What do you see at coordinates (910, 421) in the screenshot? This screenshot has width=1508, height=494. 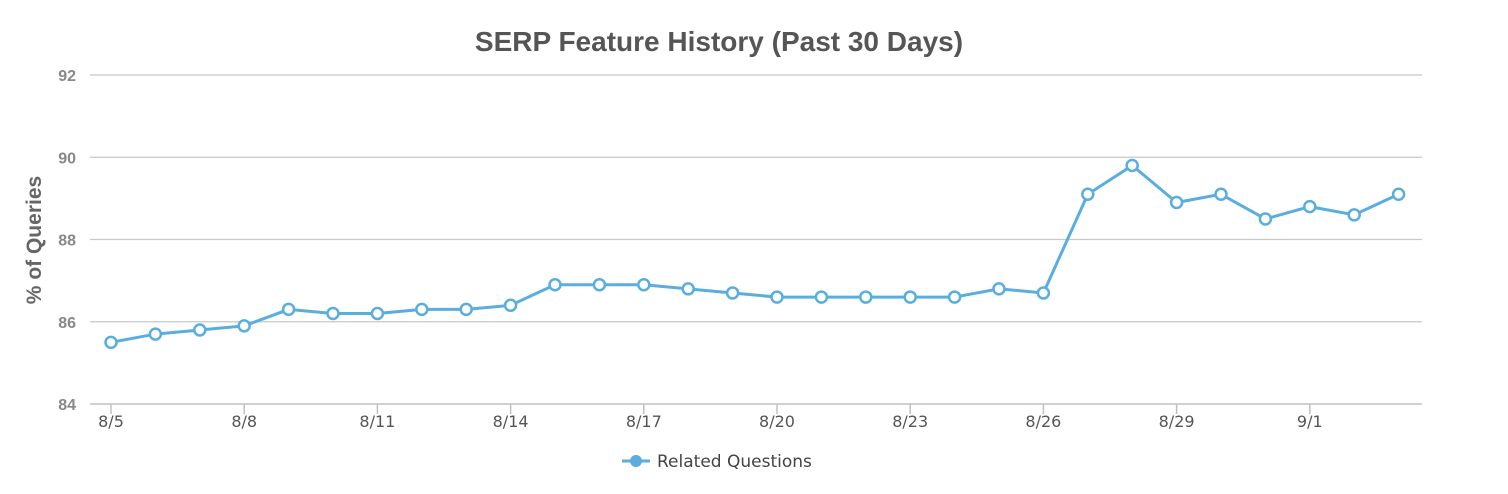 I see `x-tick-label: 8/23` at bounding box center [910, 421].